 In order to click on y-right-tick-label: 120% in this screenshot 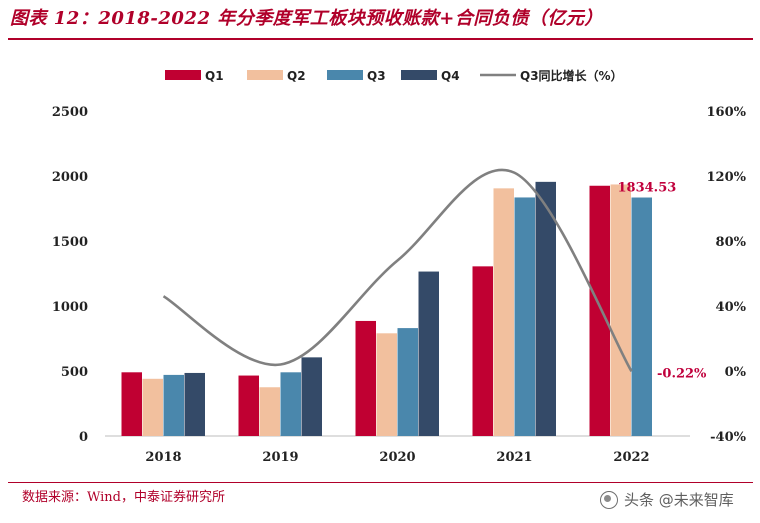, I will do `click(727, 177)`.